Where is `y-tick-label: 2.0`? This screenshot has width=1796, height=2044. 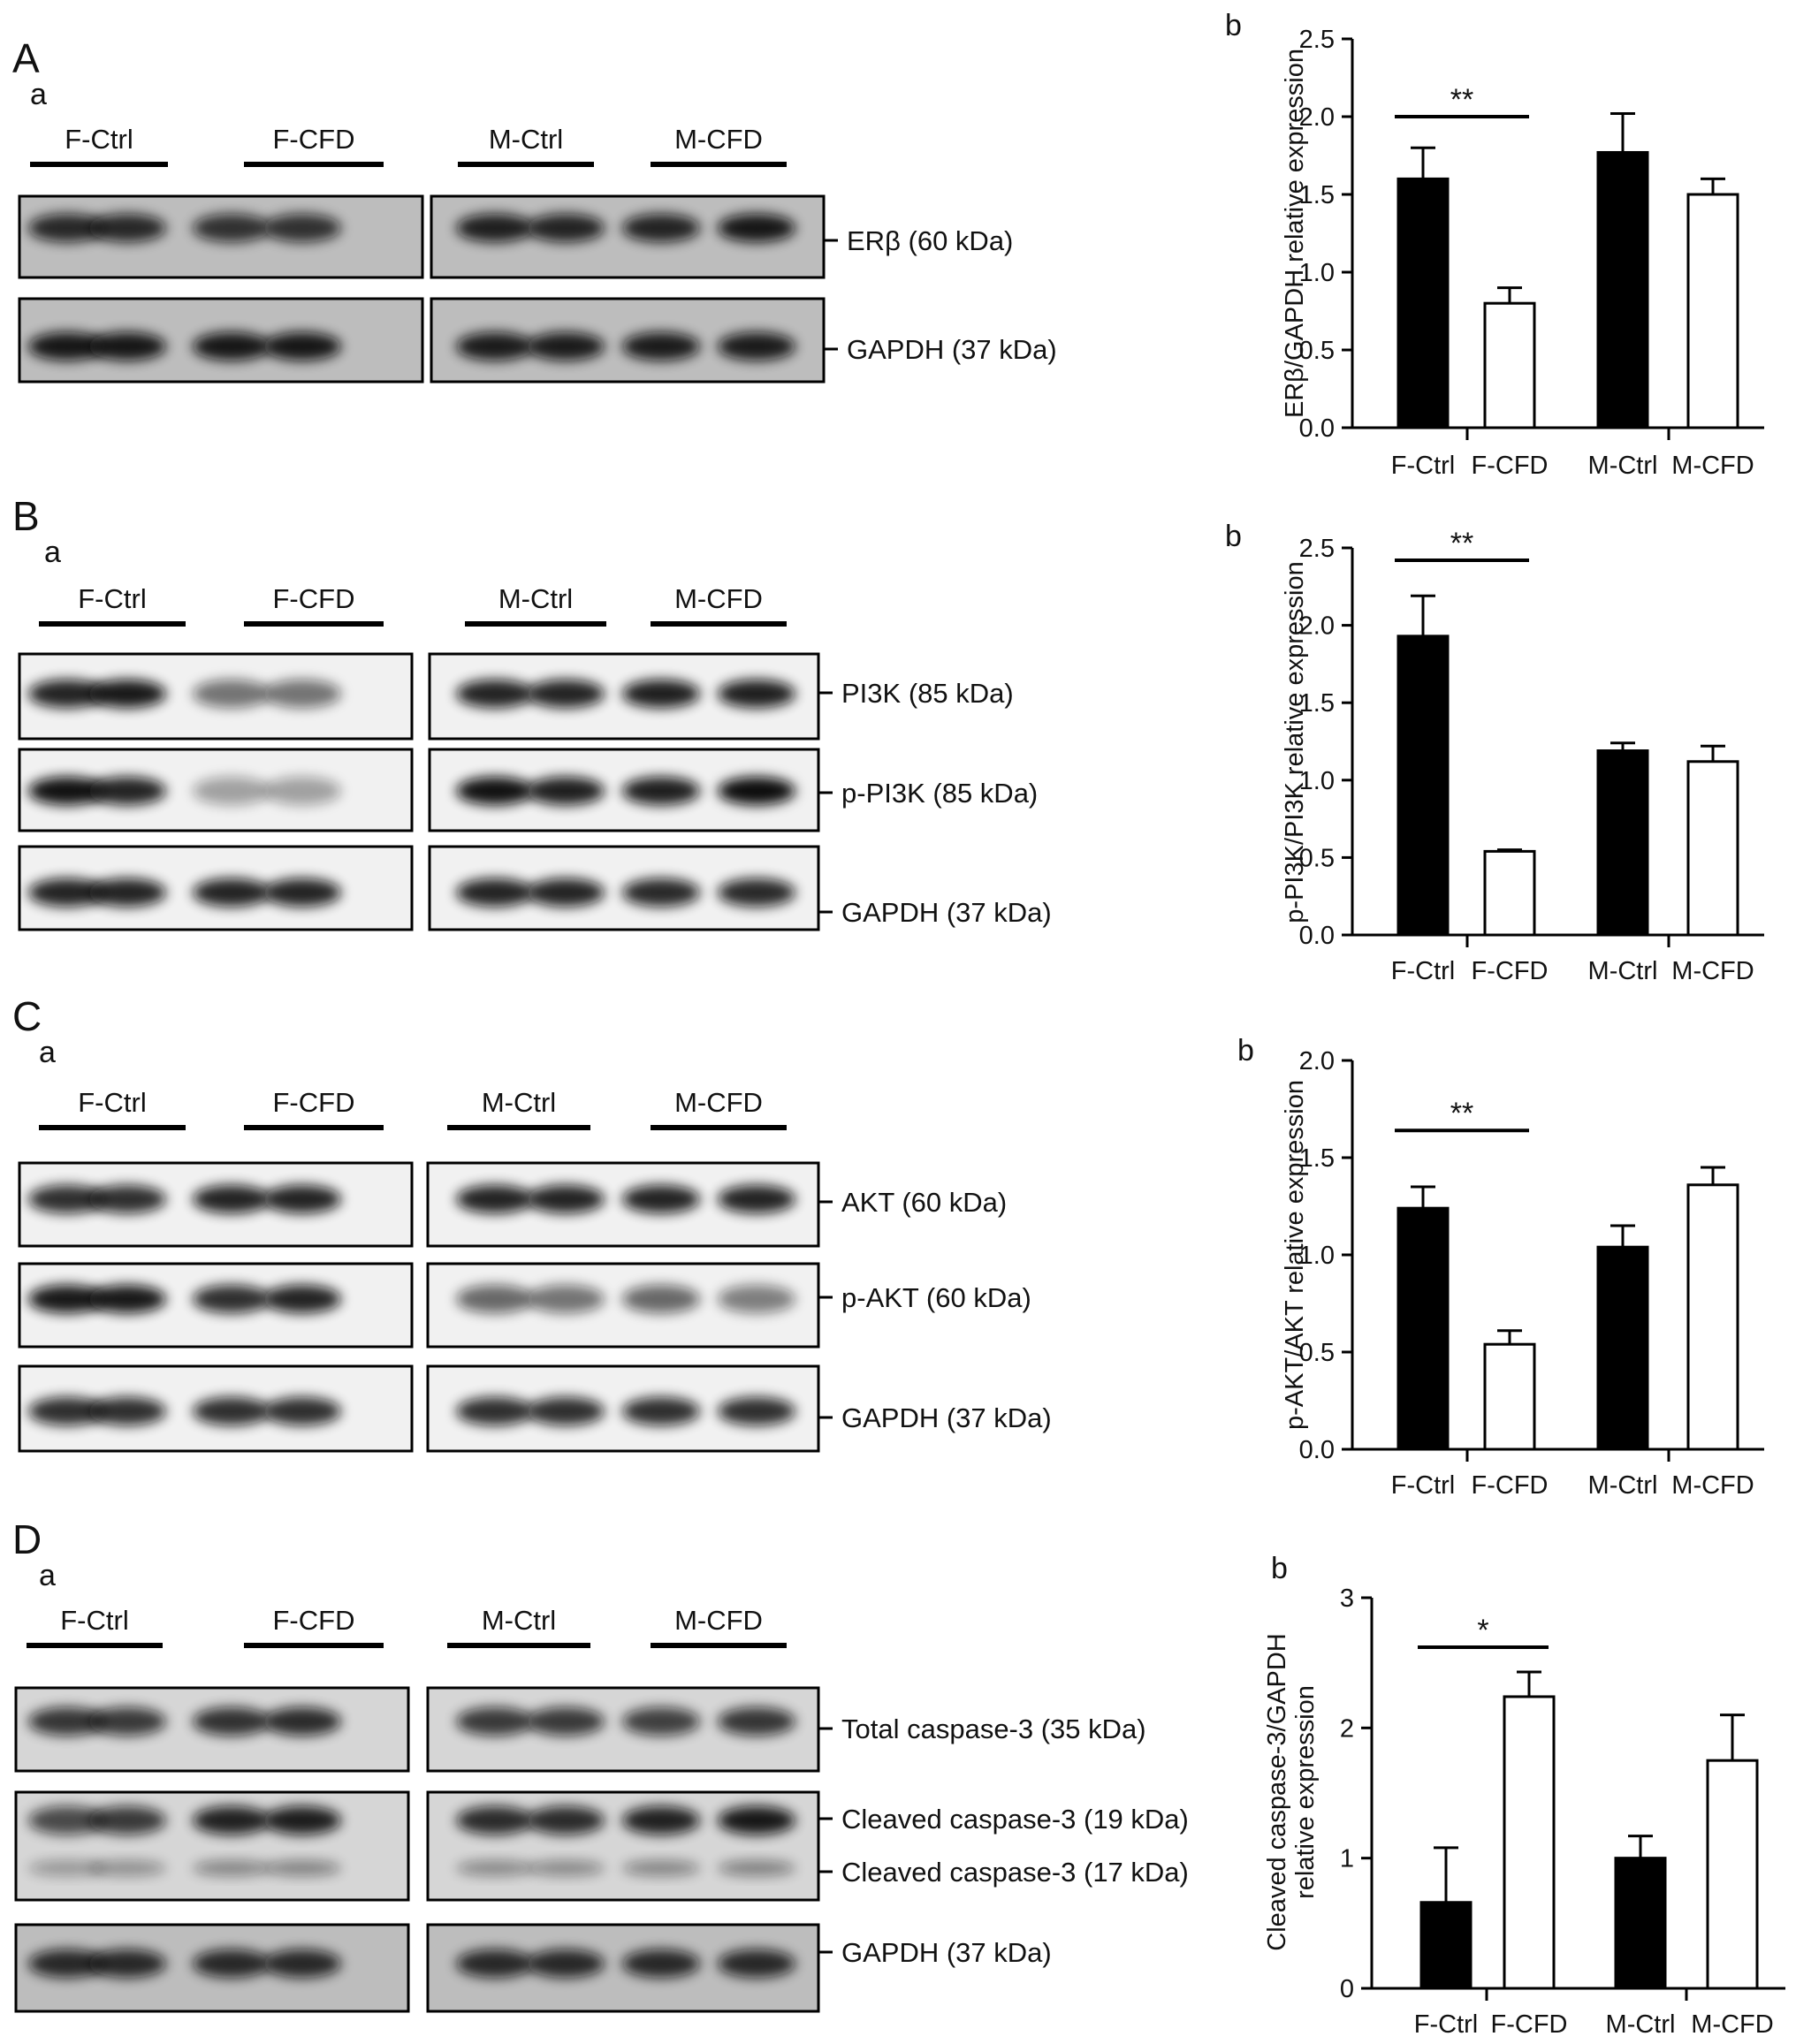
y-tick-label: 2.0 is located at coordinates (1317, 1061).